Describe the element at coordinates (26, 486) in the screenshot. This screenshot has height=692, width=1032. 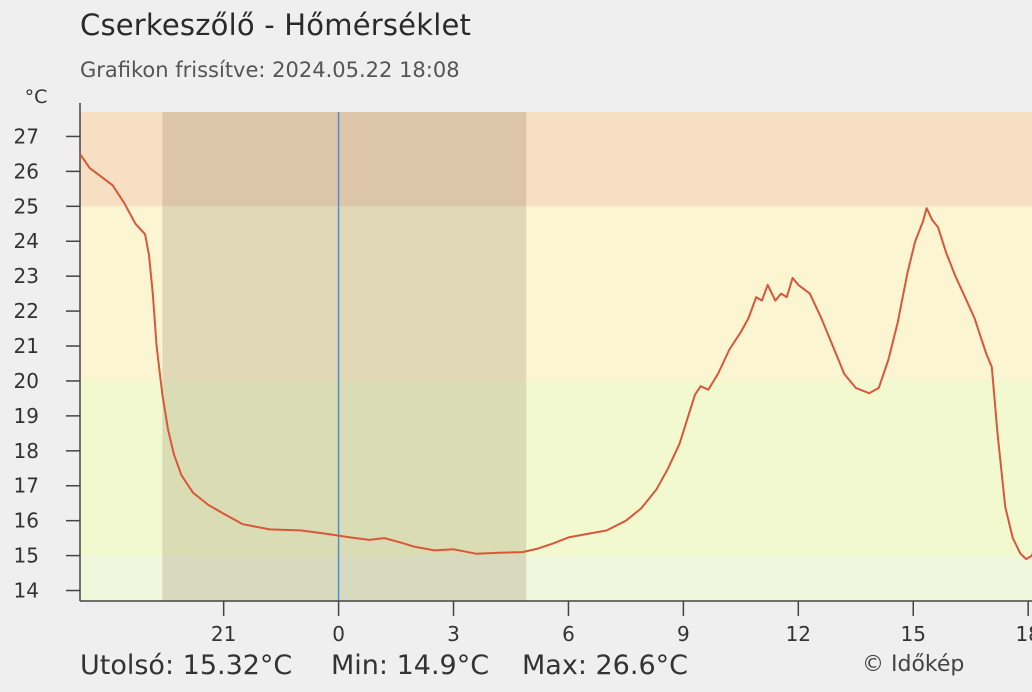
I see `y-tick-label-17: 17` at that location.